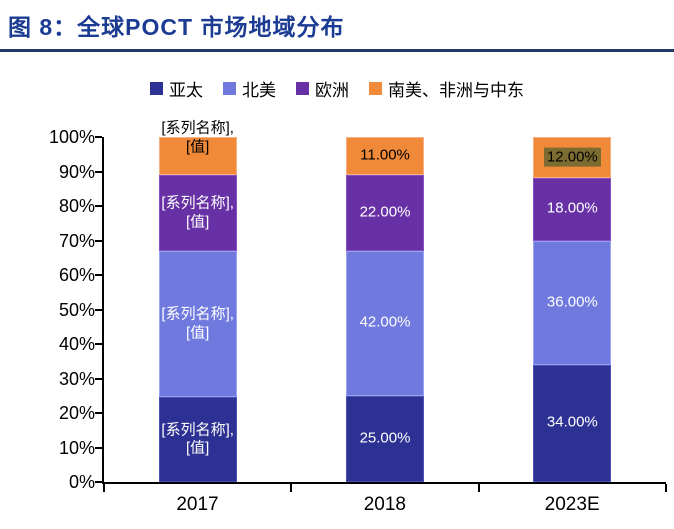  What do you see at coordinates (71, 137) in the screenshot?
I see `y-axis-label: 100%` at bounding box center [71, 137].